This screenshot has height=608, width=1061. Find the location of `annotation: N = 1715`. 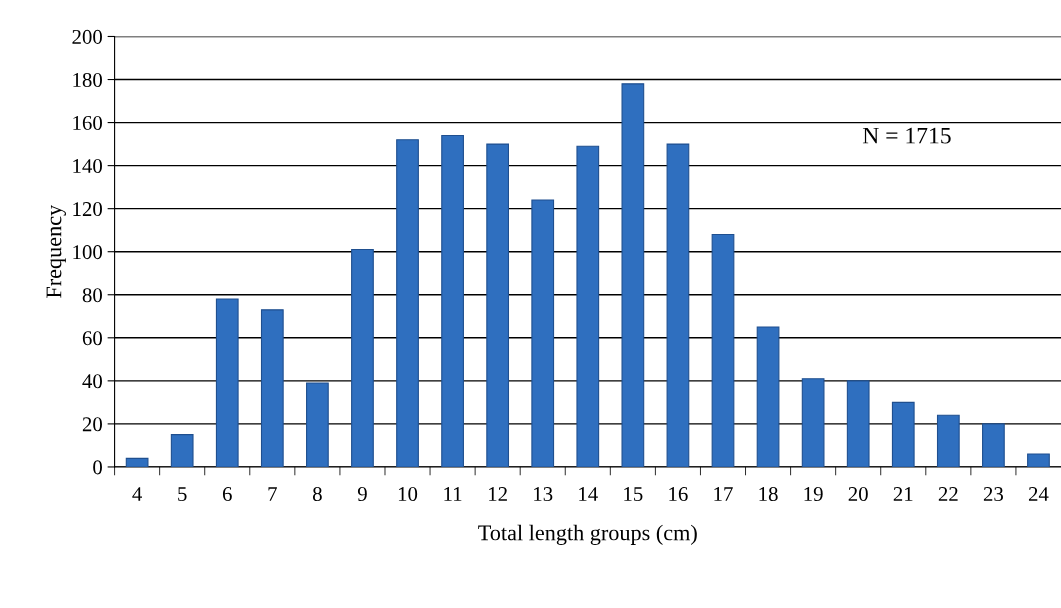

annotation: N = 1715 is located at coordinates (906, 135).